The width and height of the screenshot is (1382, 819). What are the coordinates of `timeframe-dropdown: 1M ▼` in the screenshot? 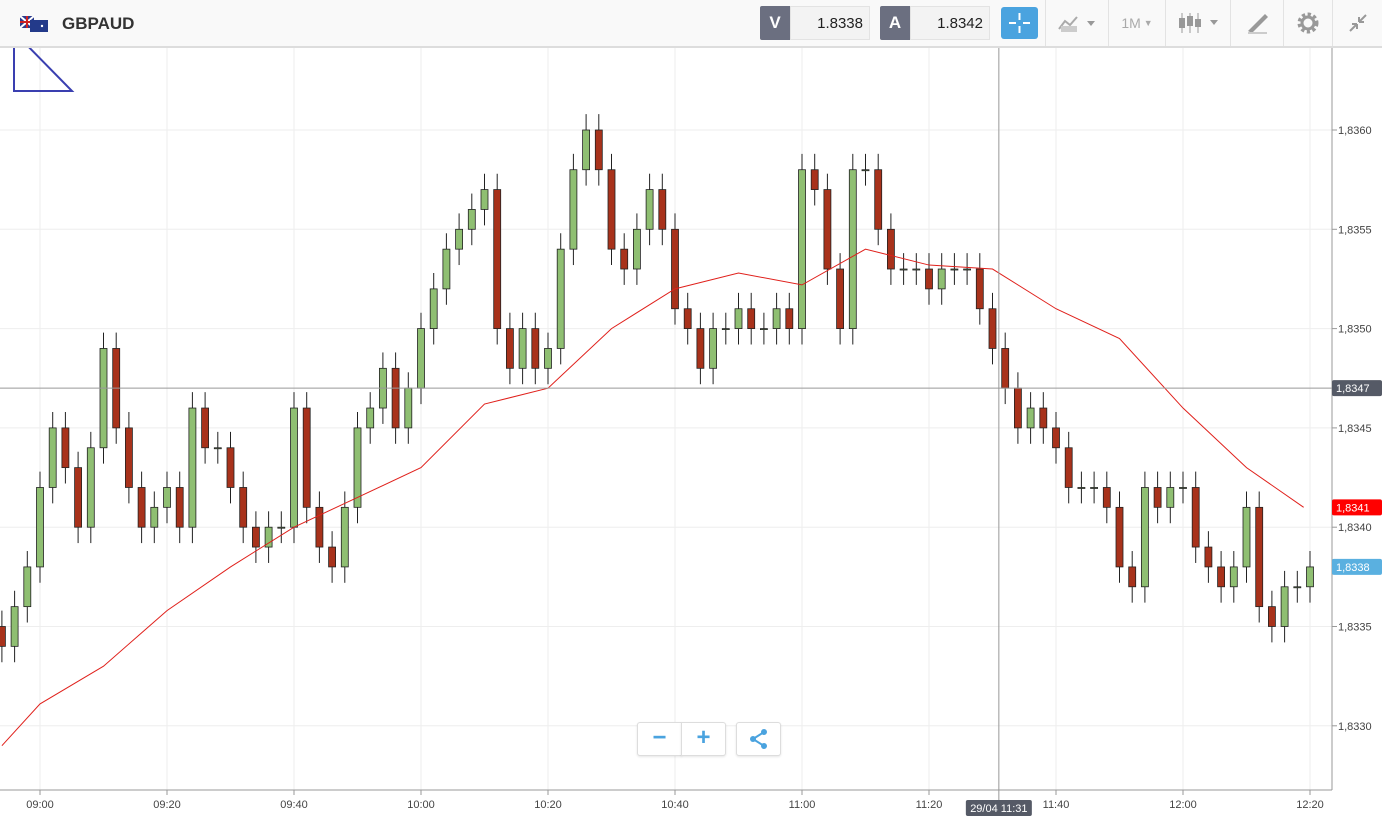 It's located at (1136, 23).